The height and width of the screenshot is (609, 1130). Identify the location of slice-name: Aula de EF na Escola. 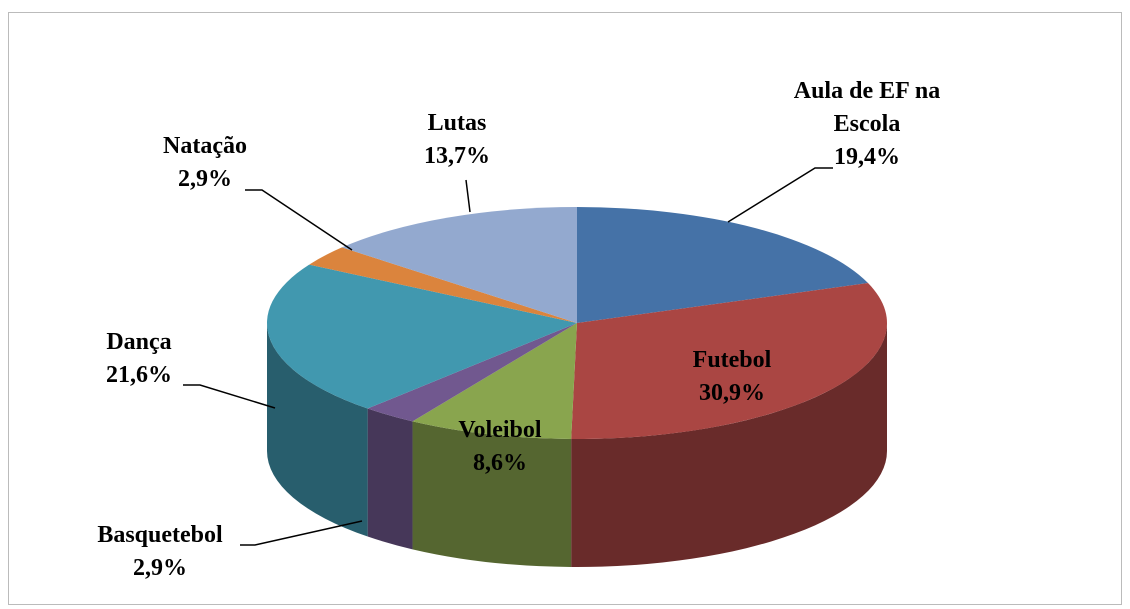
(867, 107).